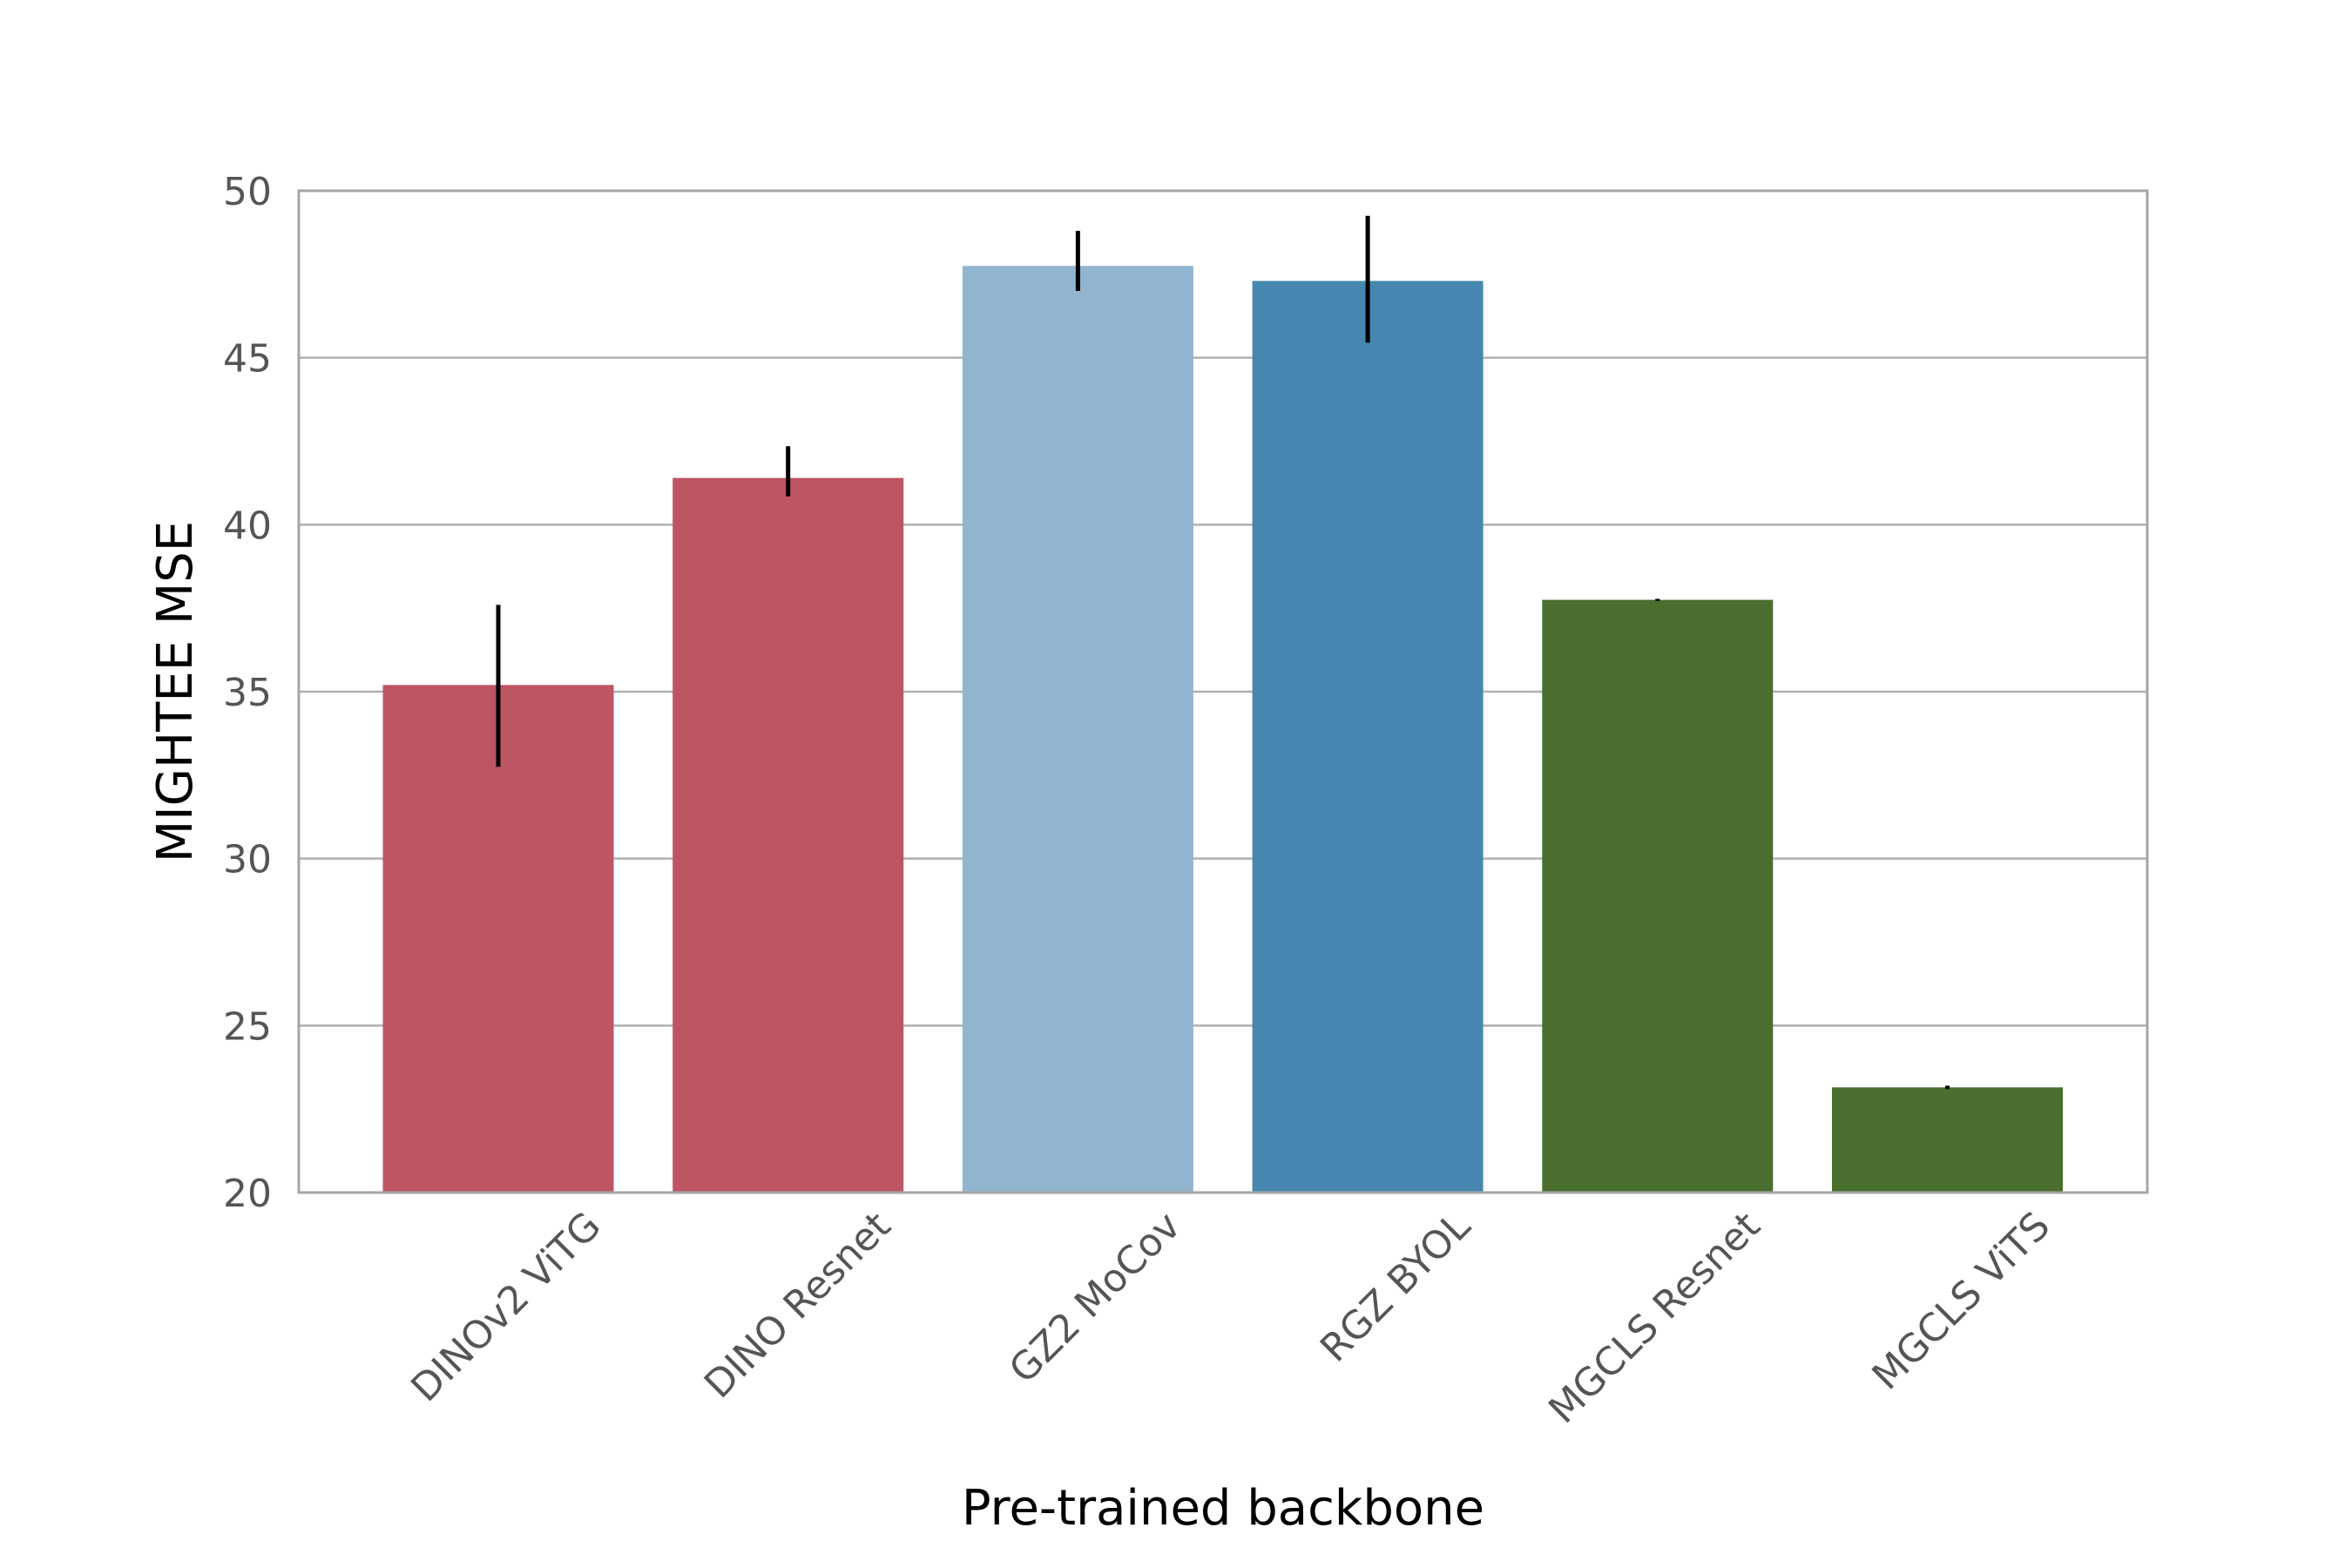 The width and height of the screenshot is (2352, 1568). Describe the element at coordinates (247, 1026) in the screenshot. I see `y-tick-label: 25` at that location.